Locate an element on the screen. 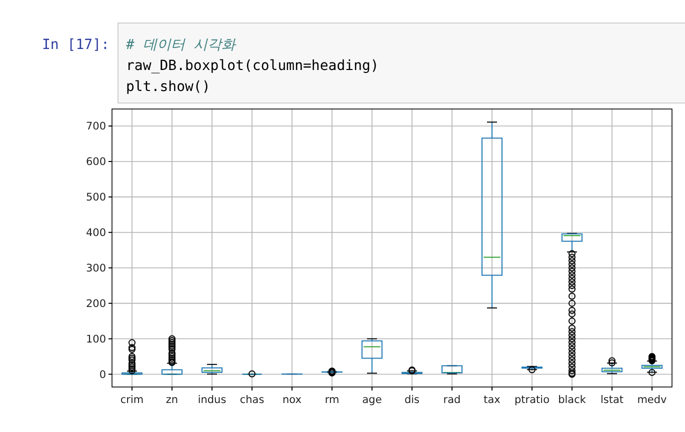 The width and height of the screenshot is (685, 432). x-tick-label: rad is located at coordinates (452, 400).